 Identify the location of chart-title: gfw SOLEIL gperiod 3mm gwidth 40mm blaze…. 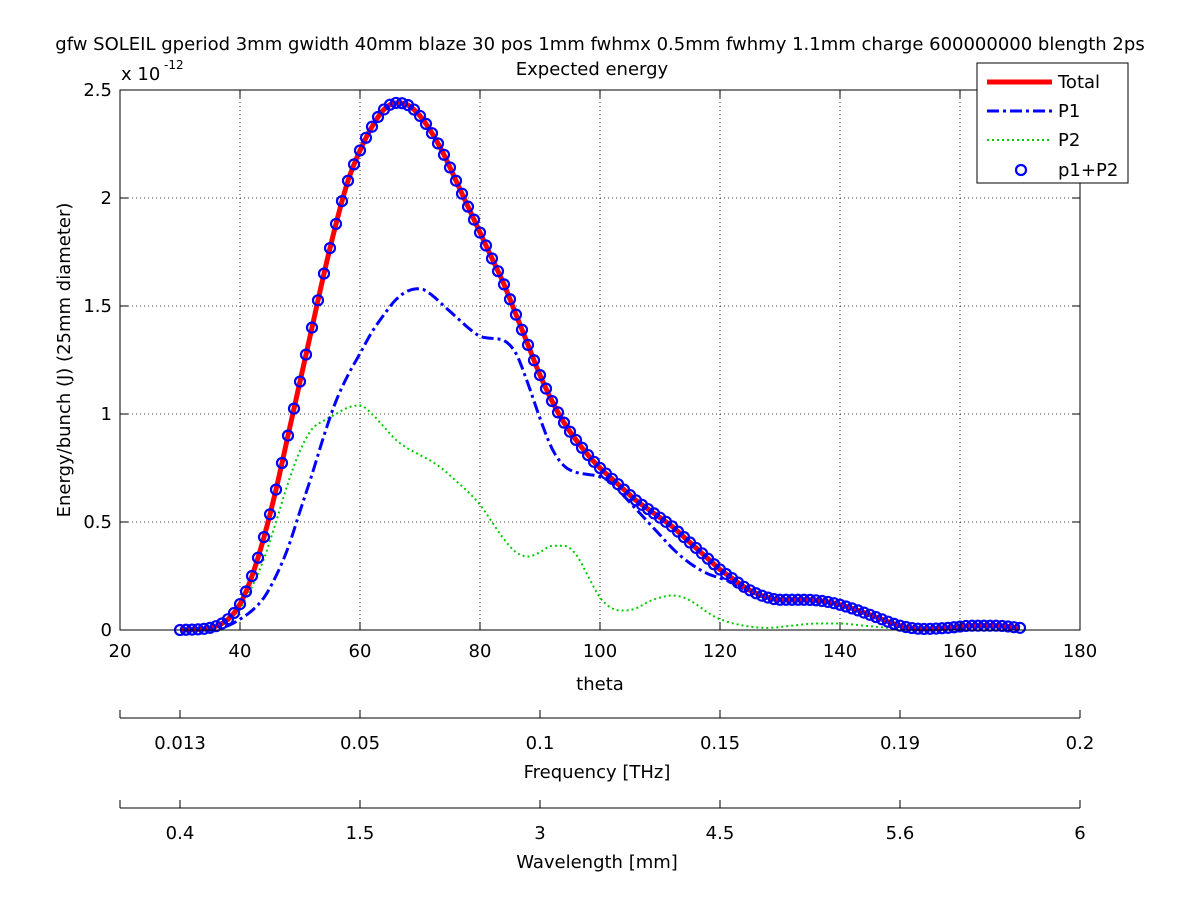
(599, 44).